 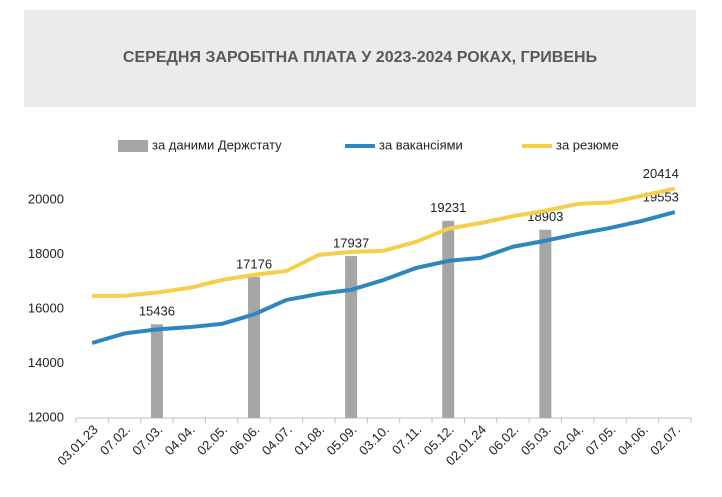 I want to click on data-label: 19231, so click(x=448, y=207).